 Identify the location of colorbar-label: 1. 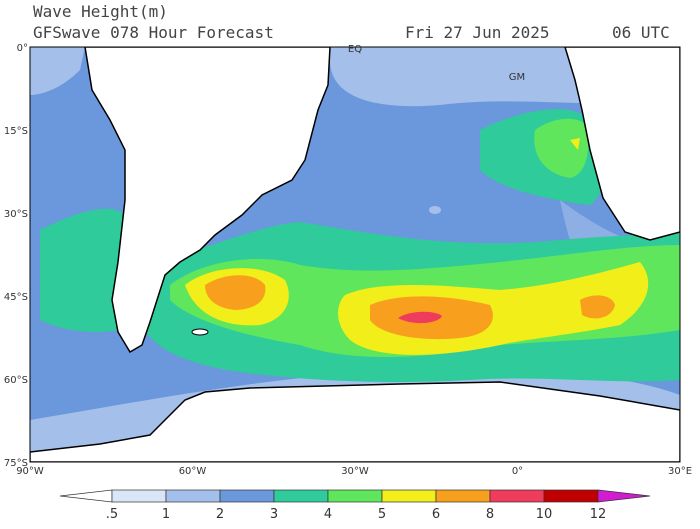
(166, 514).